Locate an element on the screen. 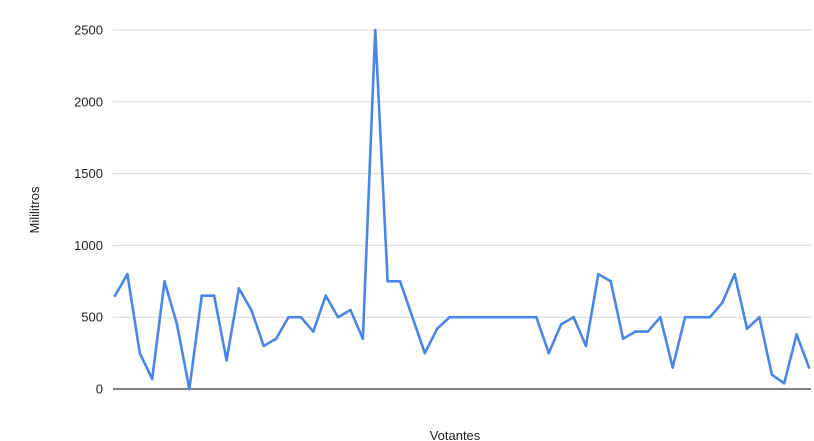  y-tick-label: 1000 is located at coordinates (88, 245).